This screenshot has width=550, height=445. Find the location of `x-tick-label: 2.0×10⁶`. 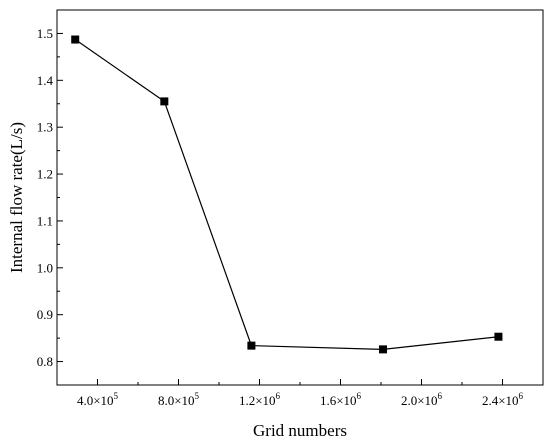

x-tick-label: 2.0×10⁶ is located at coordinates (422, 399).